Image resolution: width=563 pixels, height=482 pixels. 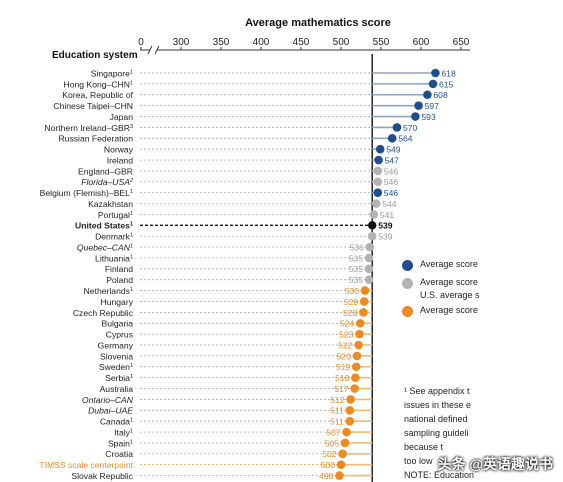 I want to click on row-label-hungary: Hungary, so click(x=117, y=302).